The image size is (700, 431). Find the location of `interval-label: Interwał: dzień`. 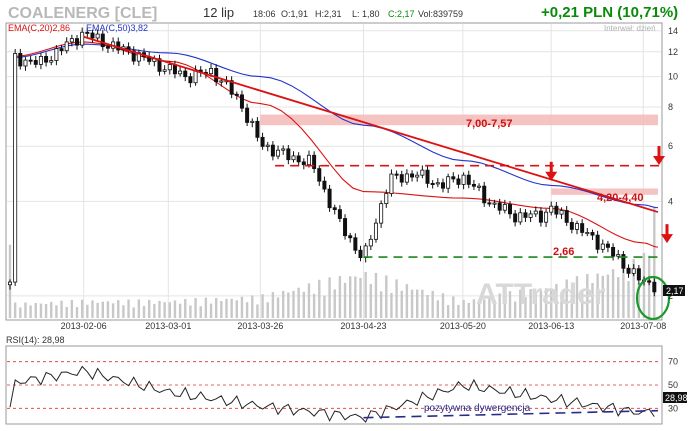

interval-label: Interwał: dzień is located at coordinates (630, 28).